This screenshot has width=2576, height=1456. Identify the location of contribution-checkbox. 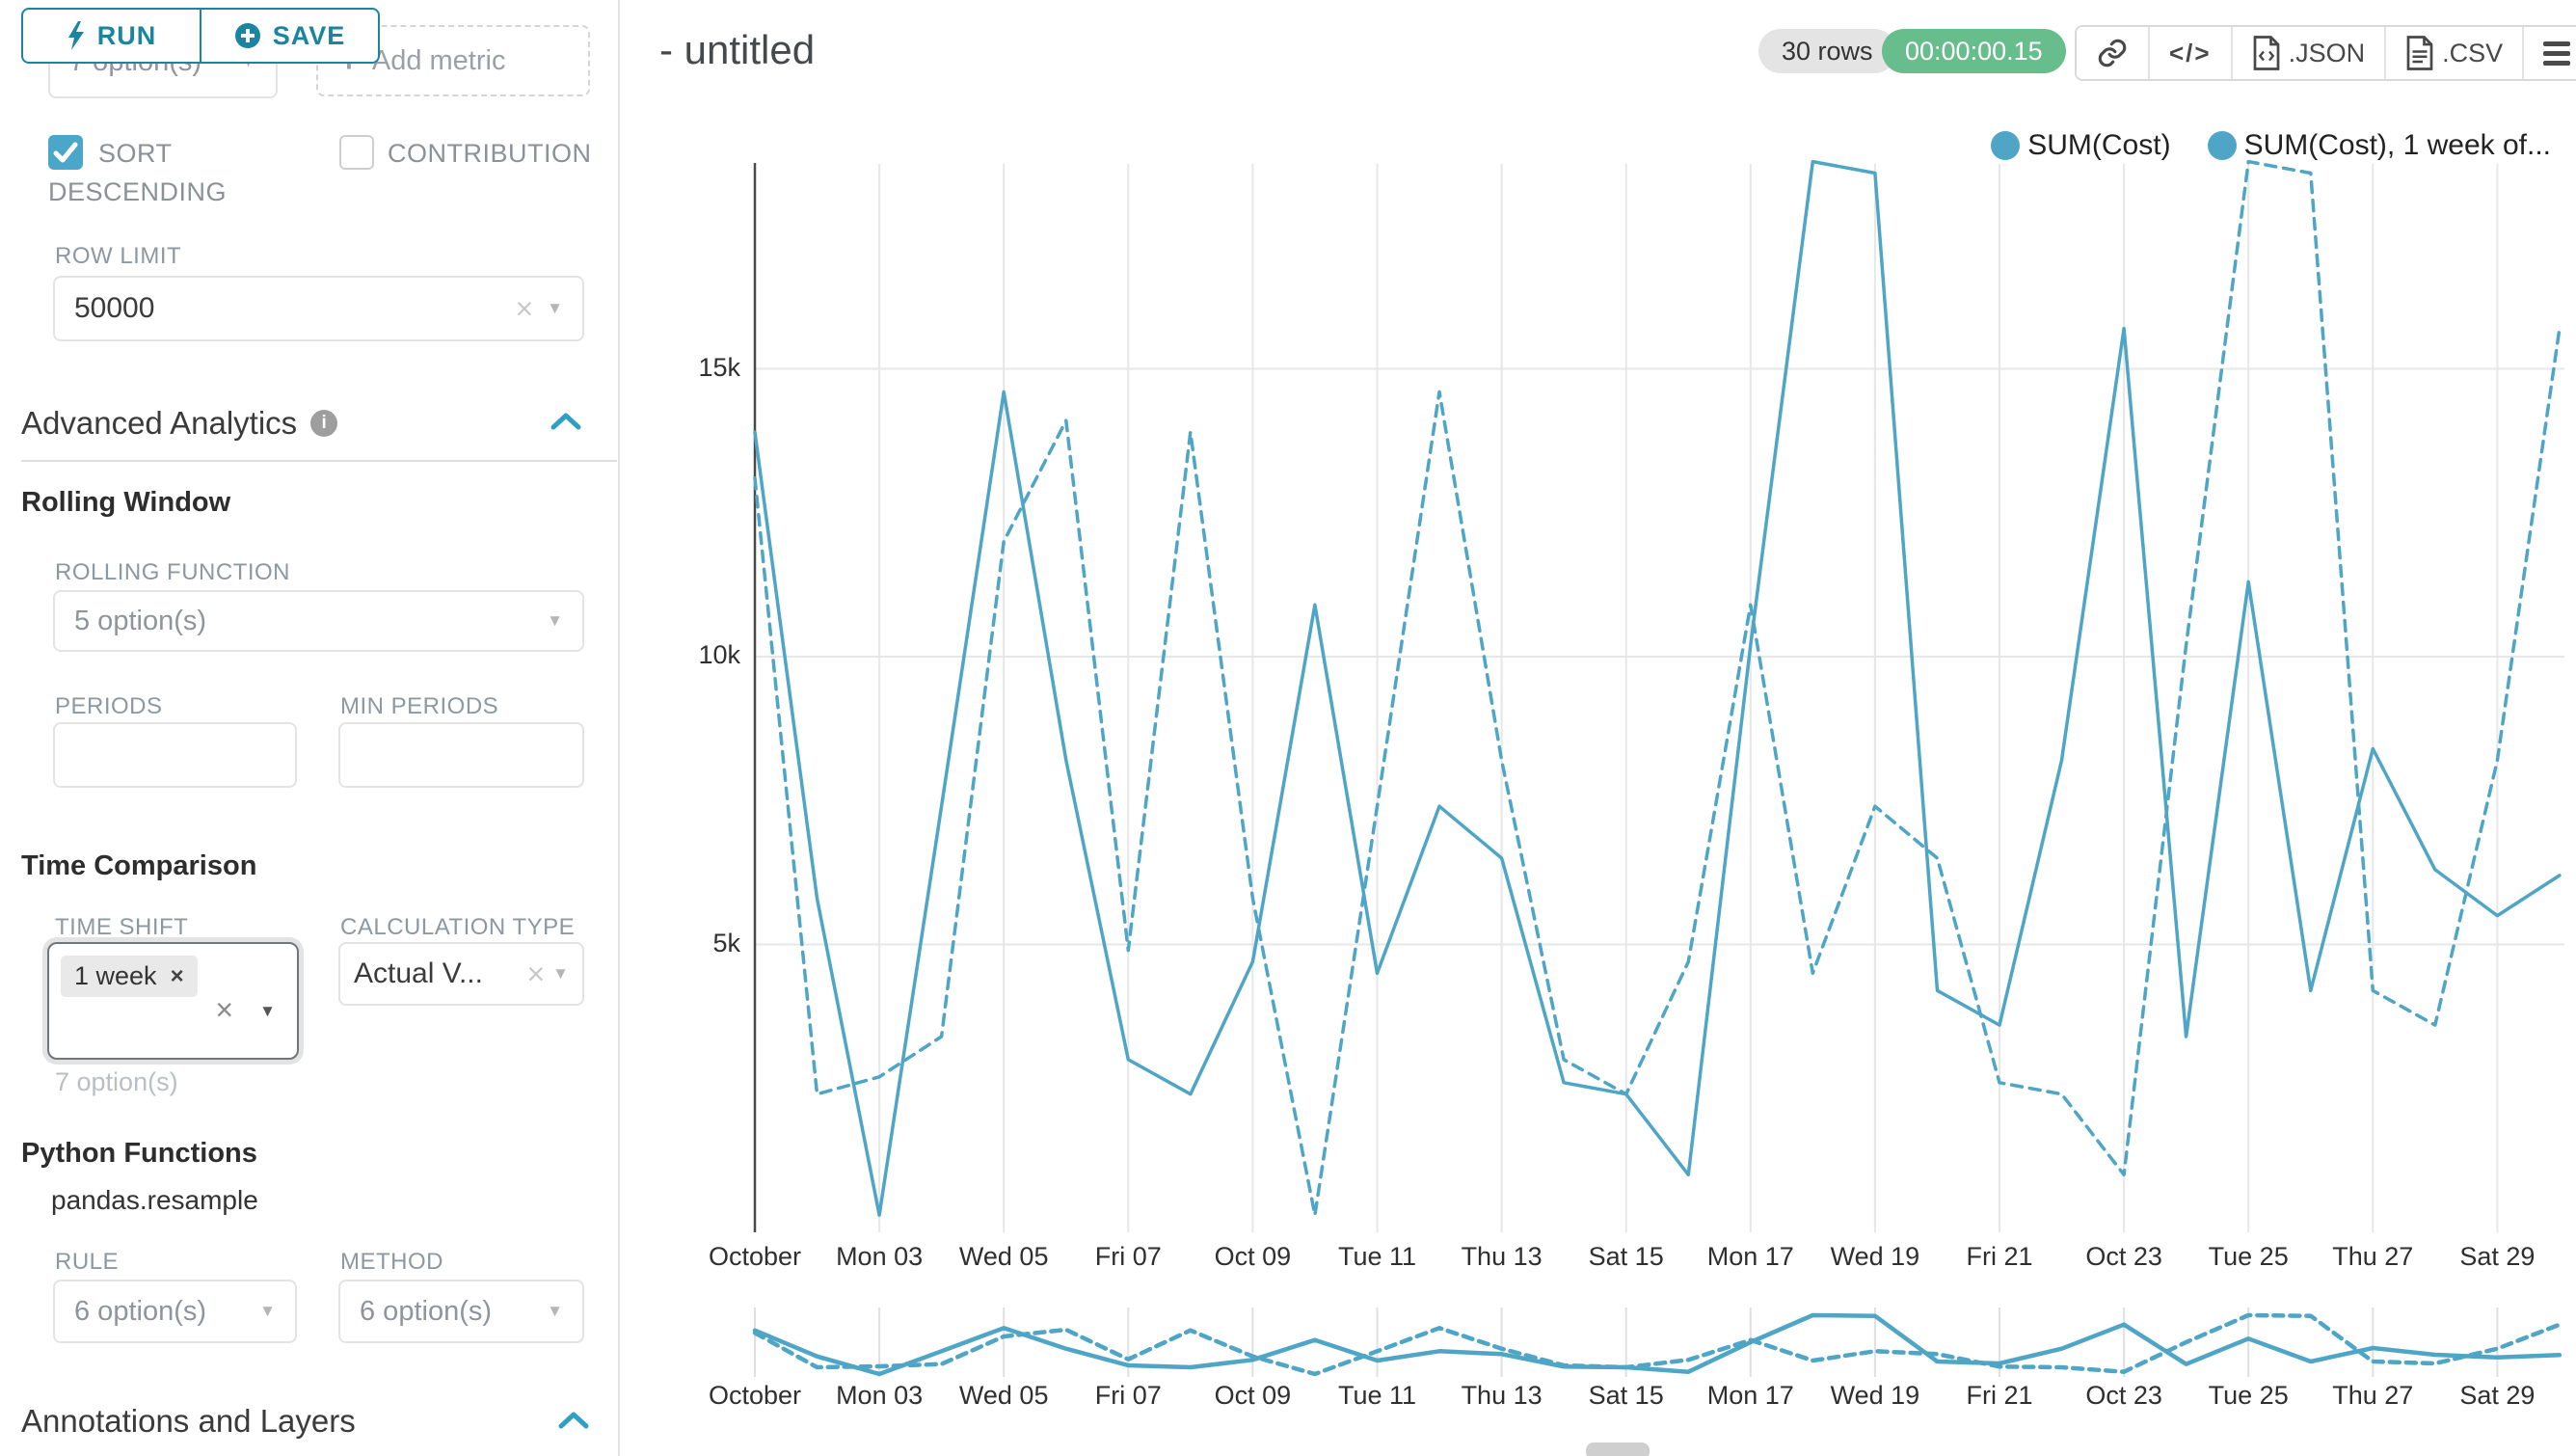
(357, 152).